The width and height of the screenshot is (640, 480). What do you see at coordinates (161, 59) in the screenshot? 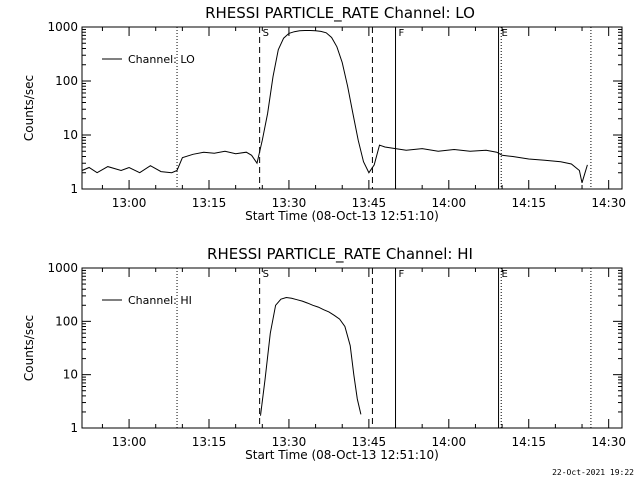
I see `legend-label: Channel: LO` at bounding box center [161, 59].